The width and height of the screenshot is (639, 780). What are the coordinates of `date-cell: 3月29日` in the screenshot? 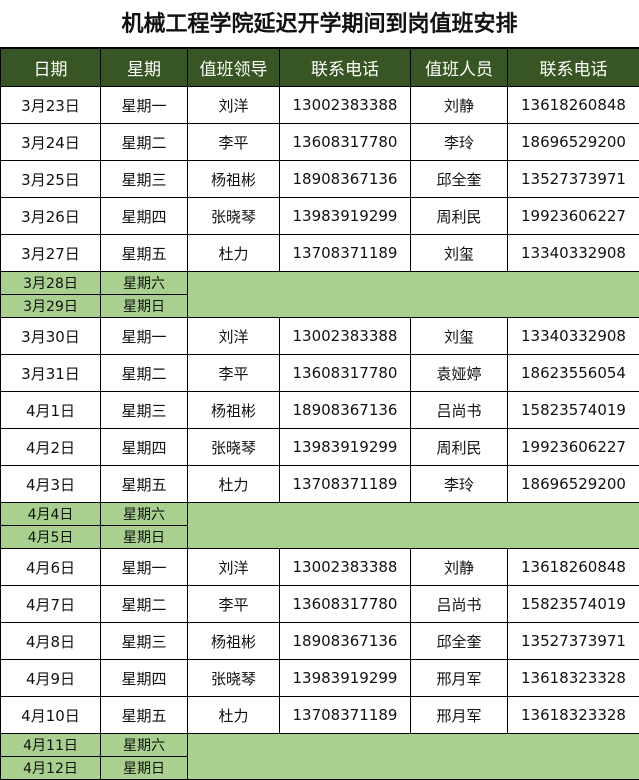 It's located at (51, 306).